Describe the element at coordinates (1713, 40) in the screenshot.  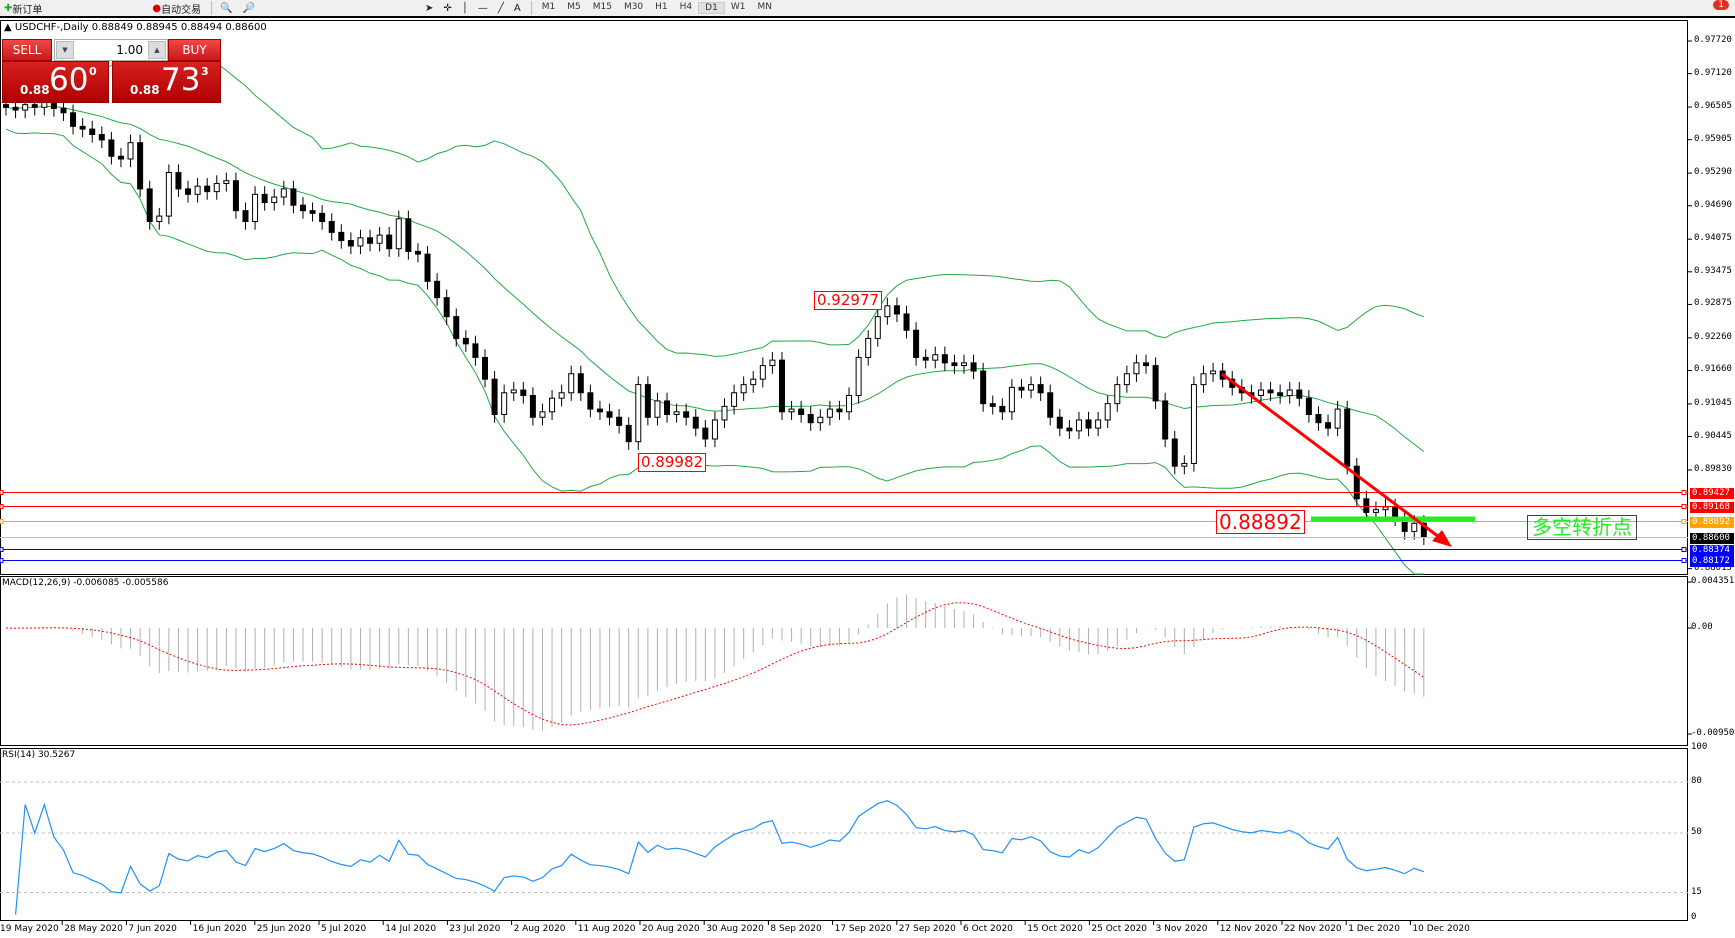
I see `price-axis-label: 0.97720` at that location.